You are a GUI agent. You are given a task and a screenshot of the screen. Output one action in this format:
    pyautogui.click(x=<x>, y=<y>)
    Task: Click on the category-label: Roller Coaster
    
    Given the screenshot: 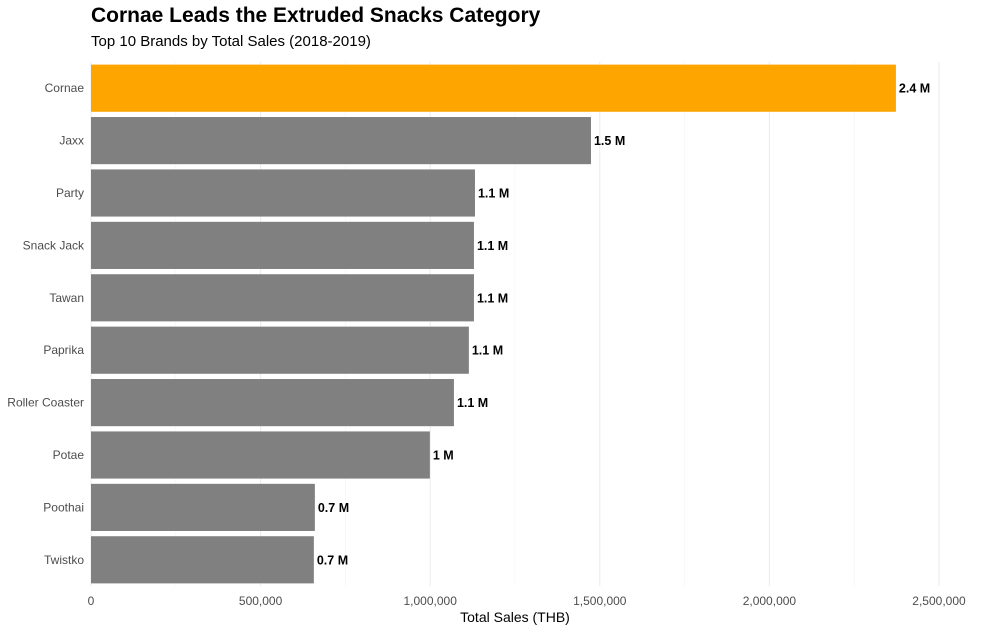 What is the action you would take?
    pyautogui.click(x=45, y=403)
    